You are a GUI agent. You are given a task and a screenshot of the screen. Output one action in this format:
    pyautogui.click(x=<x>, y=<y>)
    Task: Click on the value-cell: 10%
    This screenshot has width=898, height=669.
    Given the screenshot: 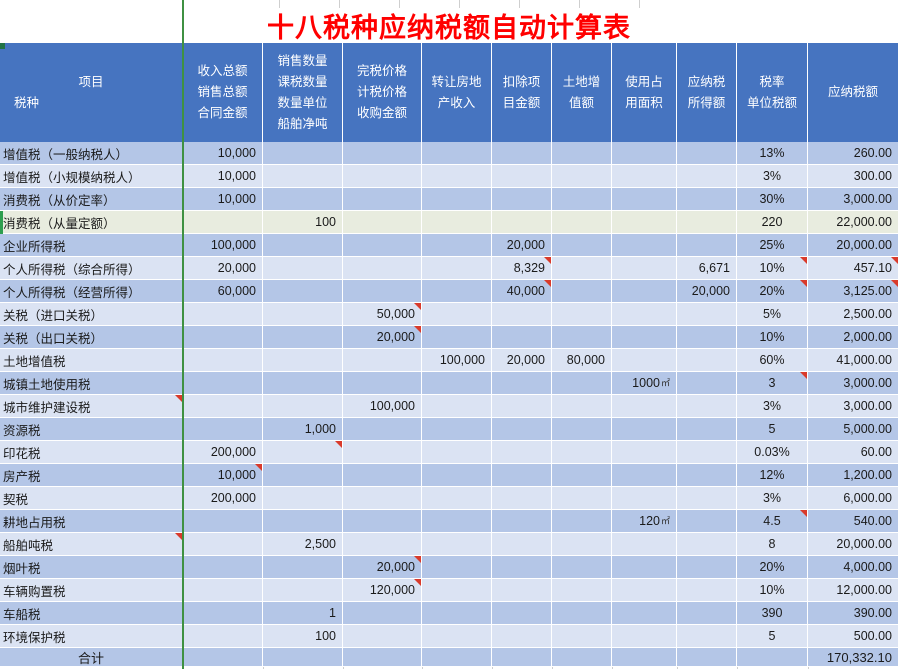 What is the action you would take?
    pyautogui.click(x=772, y=268)
    